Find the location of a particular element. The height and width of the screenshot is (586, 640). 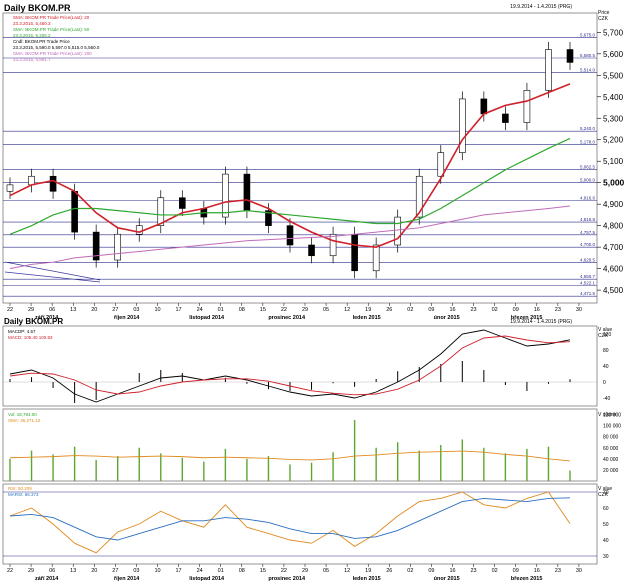

macd-tick-label: 0 is located at coordinates (604, 383).